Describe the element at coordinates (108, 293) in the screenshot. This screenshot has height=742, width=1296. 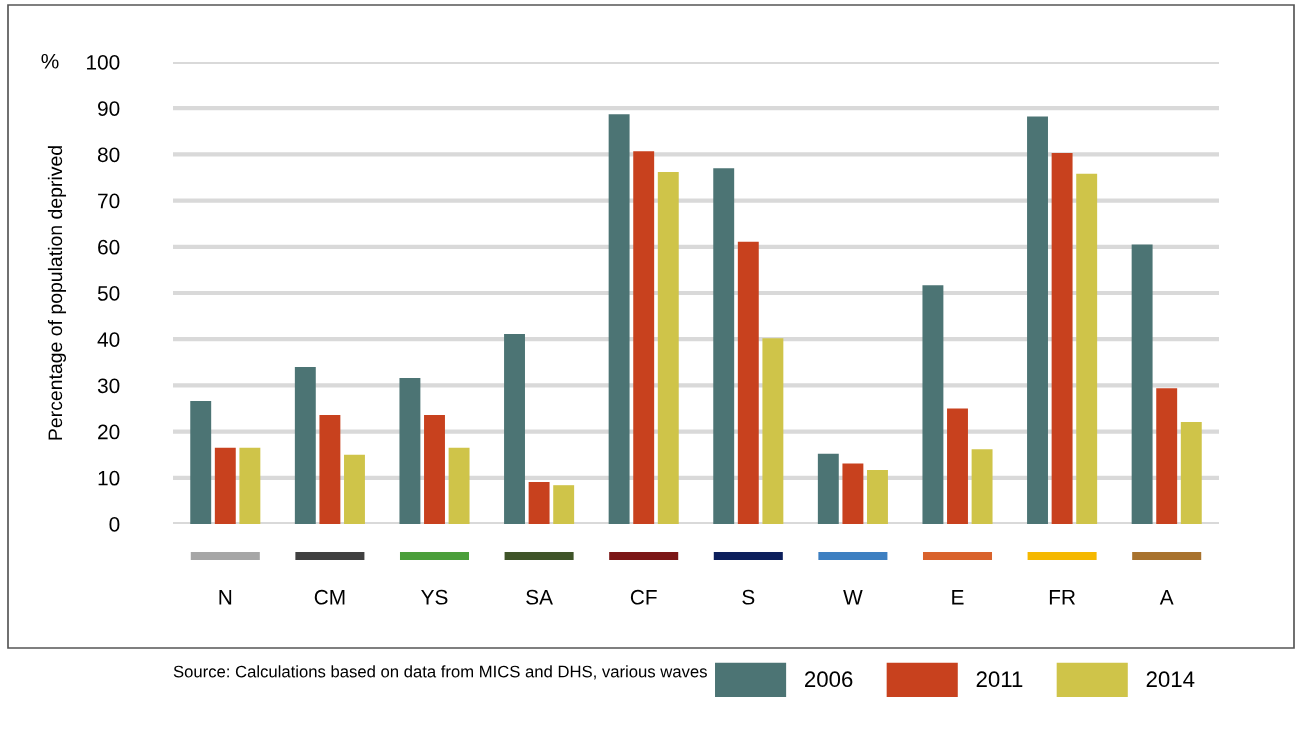
I see `y-tick-label: 50` at that location.